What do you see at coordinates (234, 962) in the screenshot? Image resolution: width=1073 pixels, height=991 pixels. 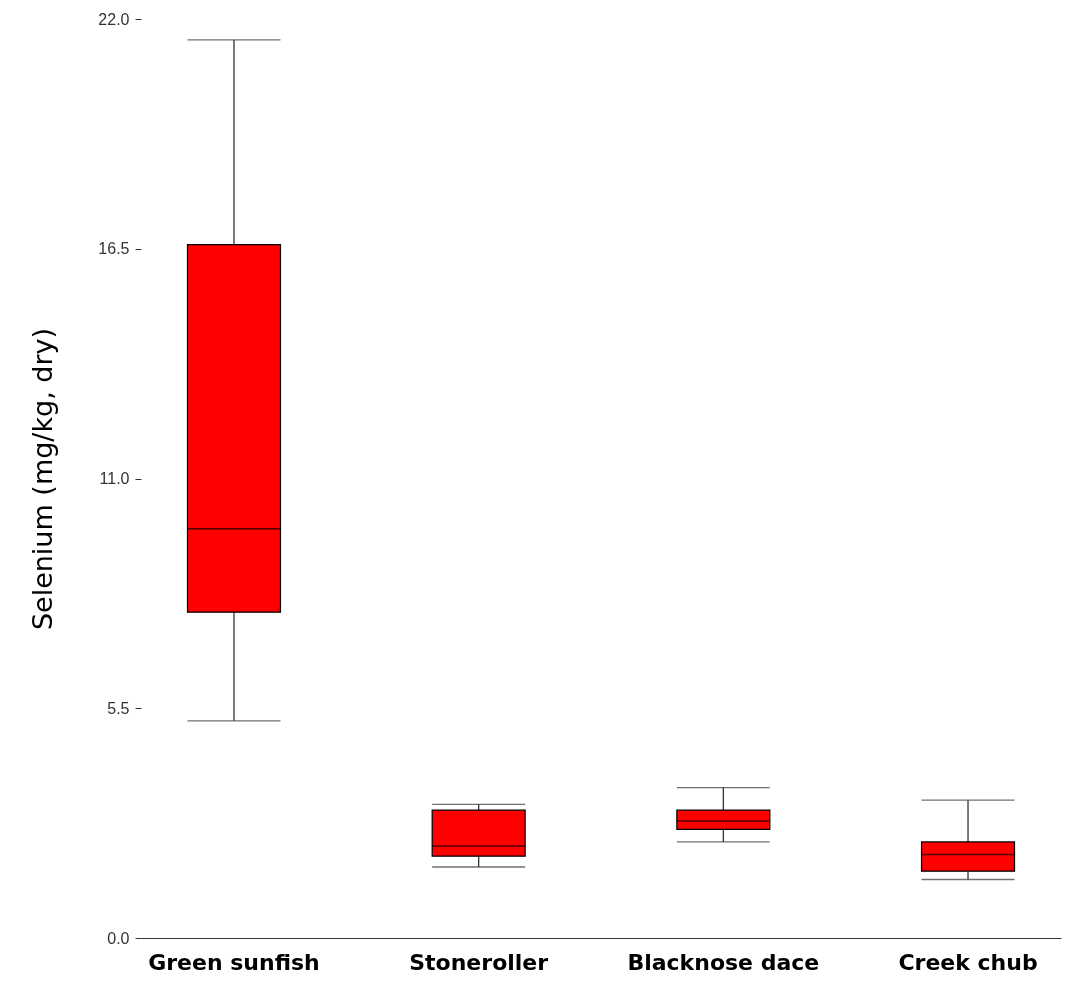 I see `x-tick-label: Green sunfish` at bounding box center [234, 962].